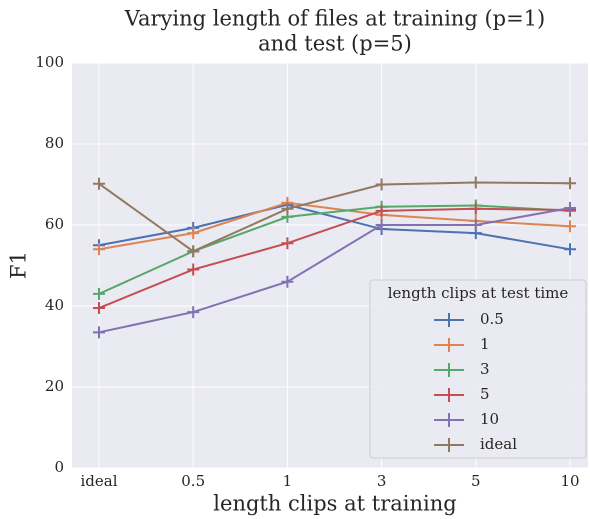 Image resolution: width=590 pixels, height=519 pixels. I want to click on x-tick-label: 0.5, so click(193, 481).